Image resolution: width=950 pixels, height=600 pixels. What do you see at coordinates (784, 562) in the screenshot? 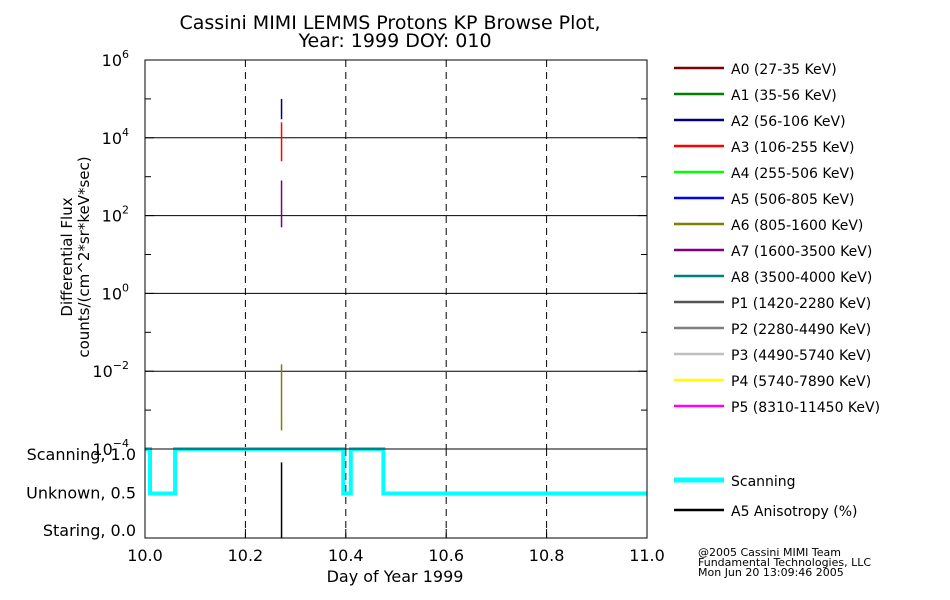
I see `credit-line-2: Fundamental Technologies, LLC` at bounding box center [784, 562].